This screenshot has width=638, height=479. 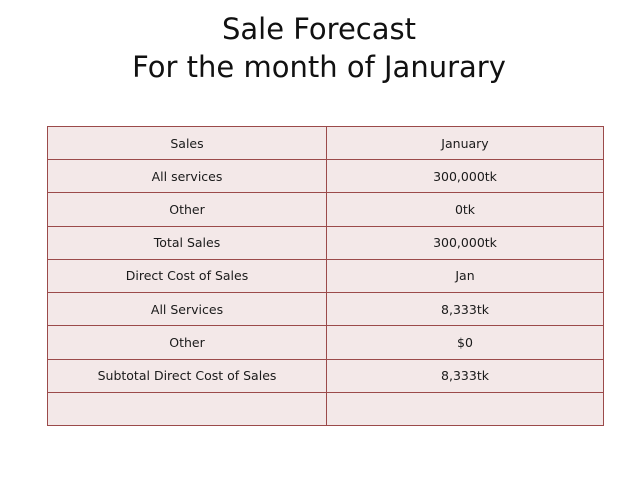 What do you see at coordinates (319, 67) in the screenshot?
I see `title-line-2: For the month of Janurary` at bounding box center [319, 67].